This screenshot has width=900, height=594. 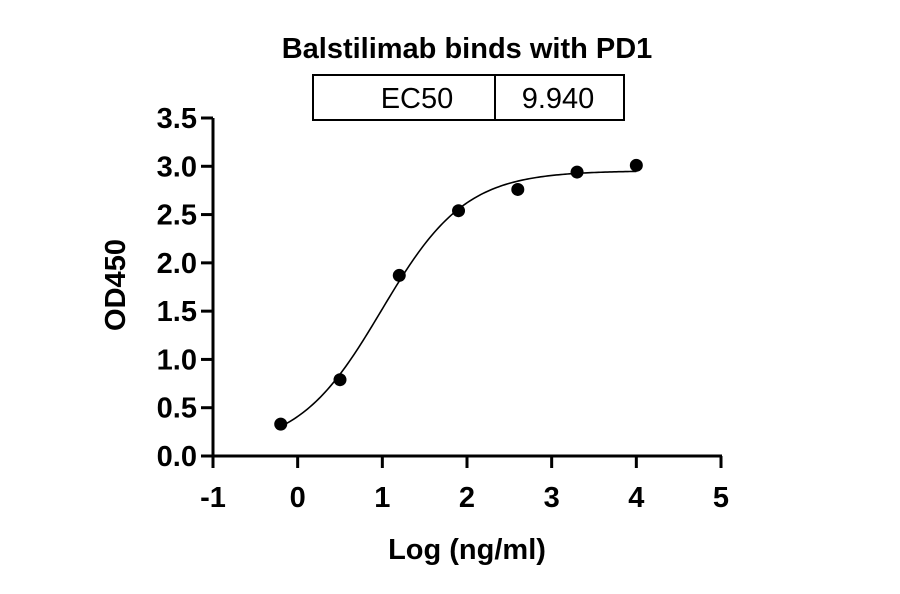 What do you see at coordinates (177, 409) in the screenshot?
I see `y-tick-label: 0.5` at bounding box center [177, 409].